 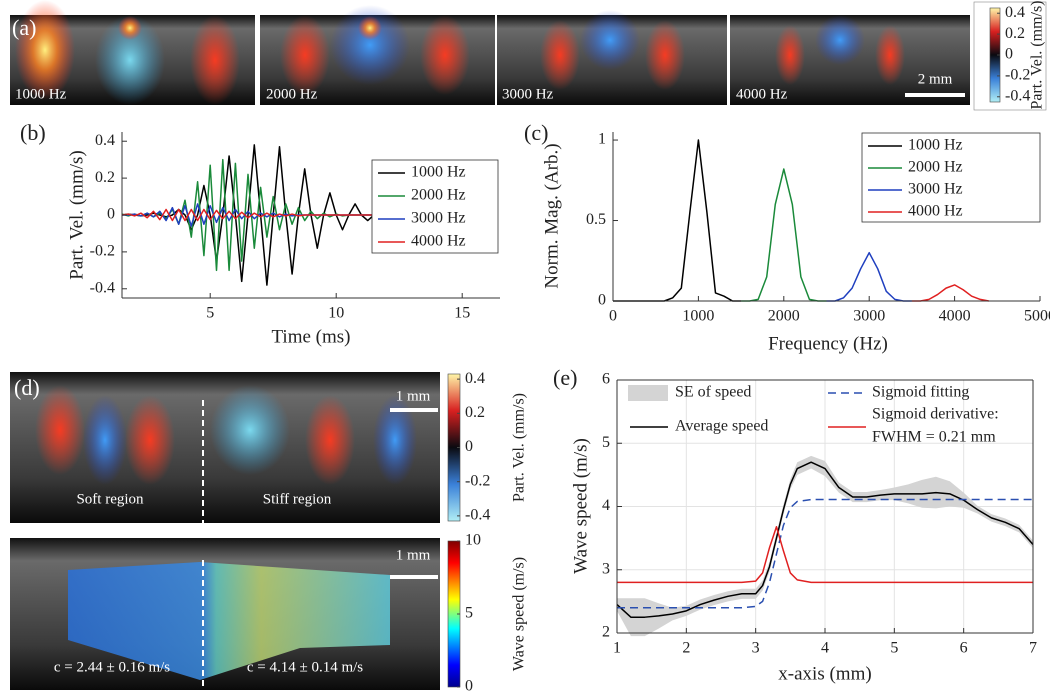 What do you see at coordinates (469, 613) in the screenshot?
I see `colorbar-tick-label: 5` at bounding box center [469, 613].